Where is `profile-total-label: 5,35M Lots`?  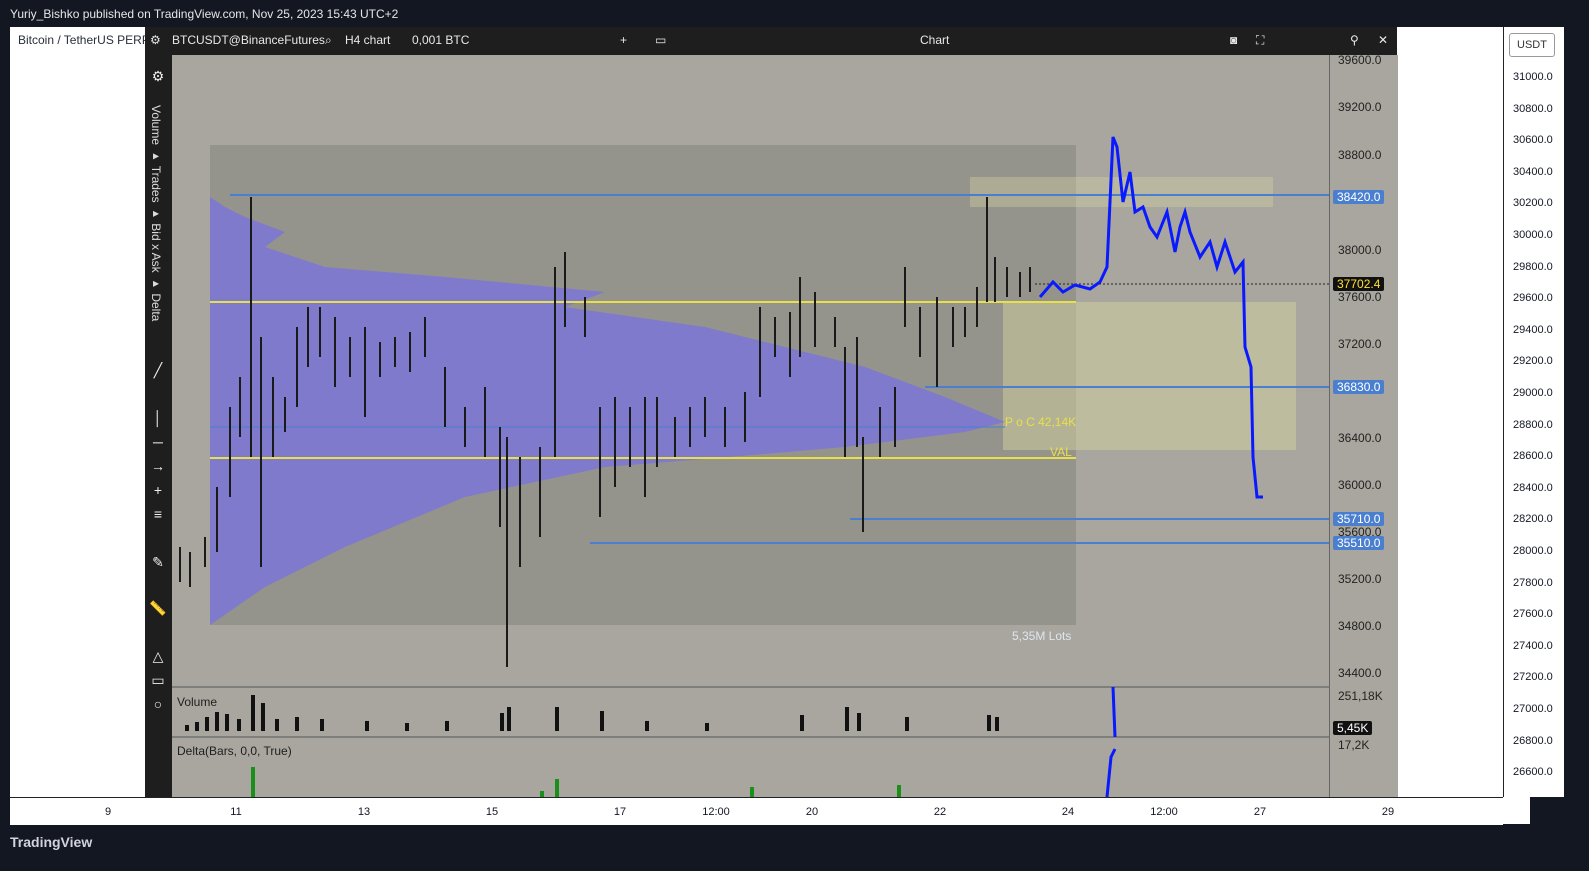
profile-total-label: 5,35M Lots is located at coordinates (1042, 636).